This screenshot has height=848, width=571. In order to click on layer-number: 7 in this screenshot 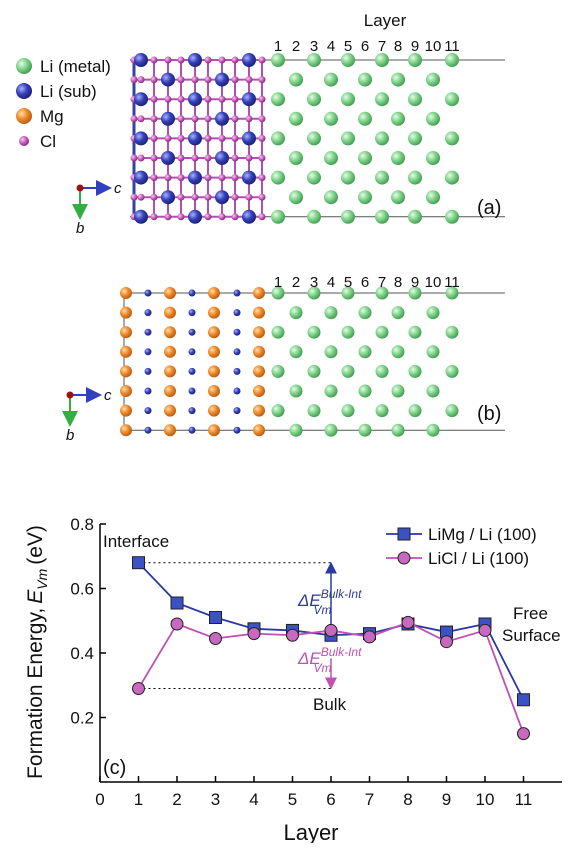, I will do `click(382, 46)`.